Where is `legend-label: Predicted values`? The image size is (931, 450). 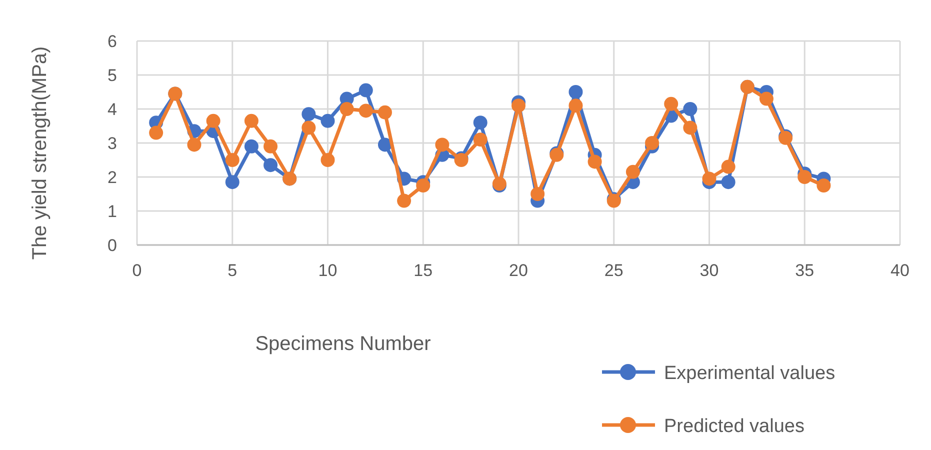
legend-label: Predicted values is located at coordinates (734, 426).